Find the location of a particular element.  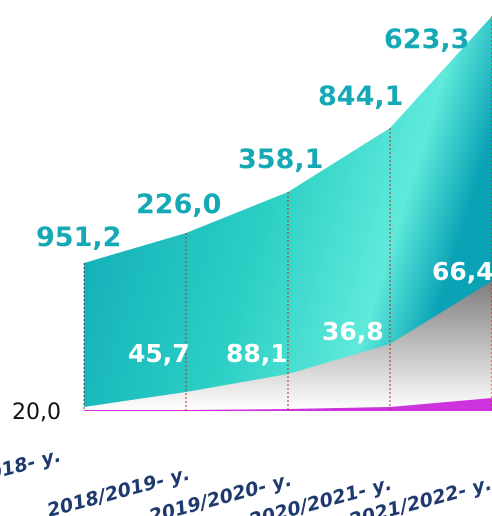

data-label: 623,3 is located at coordinates (426, 39).